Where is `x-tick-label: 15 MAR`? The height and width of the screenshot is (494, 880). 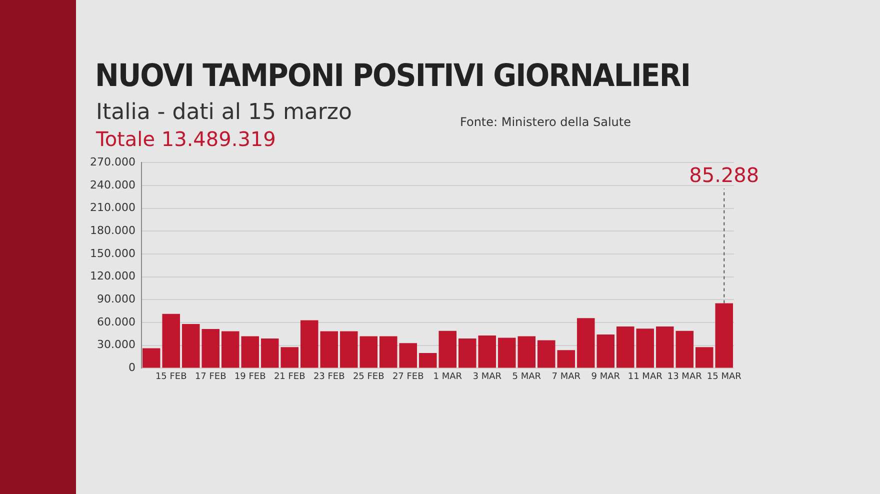 x-tick-label: 15 MAR is located at coordinates (724, 377).